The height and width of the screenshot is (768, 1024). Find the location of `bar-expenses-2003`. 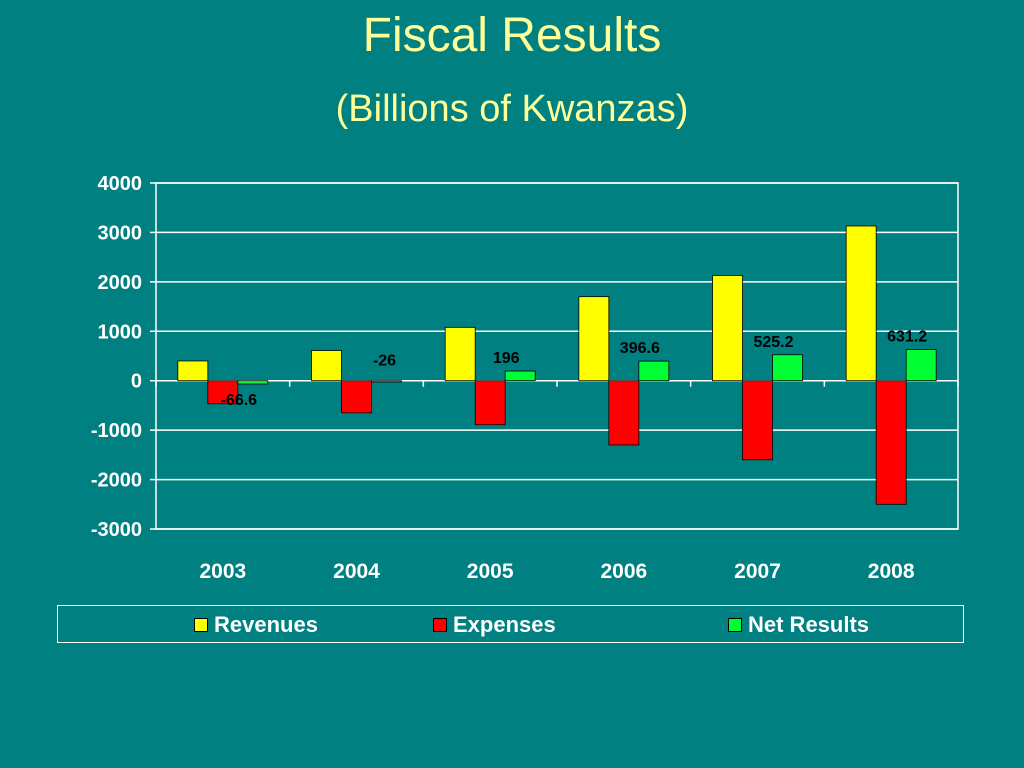

bar-expenses-2003 is located at coordinates (223, 392).